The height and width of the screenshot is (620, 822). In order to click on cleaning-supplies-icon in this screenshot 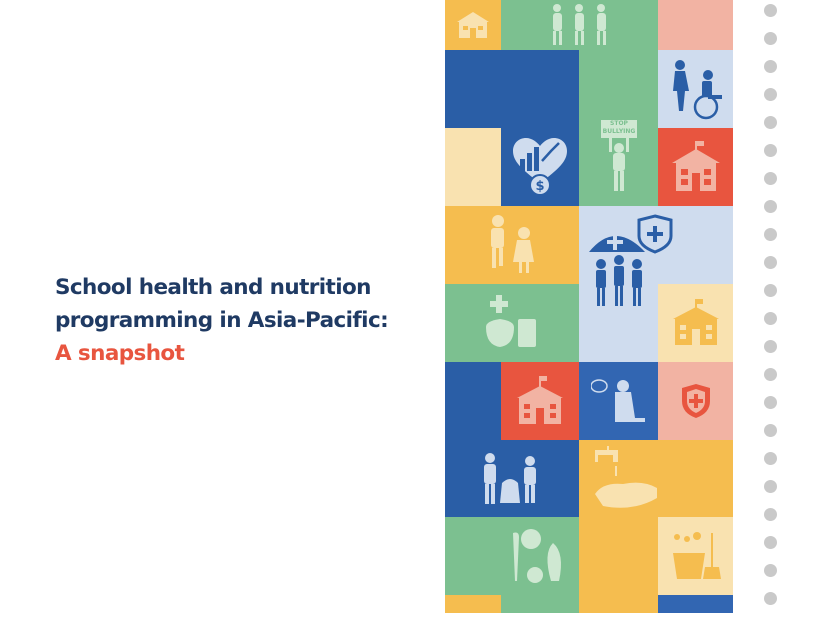, I will do `click(696, 555)`.